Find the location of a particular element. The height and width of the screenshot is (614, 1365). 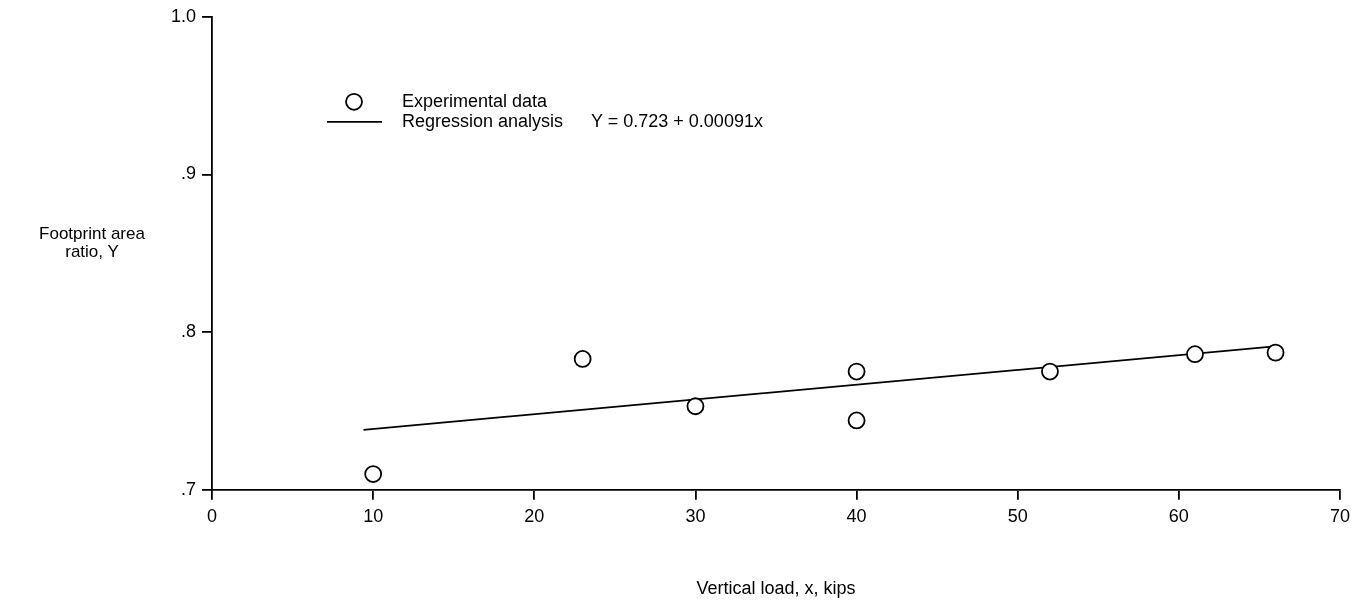

annotation: Y = 0.723 + 0.00091x is located at coordinates (677, 120).